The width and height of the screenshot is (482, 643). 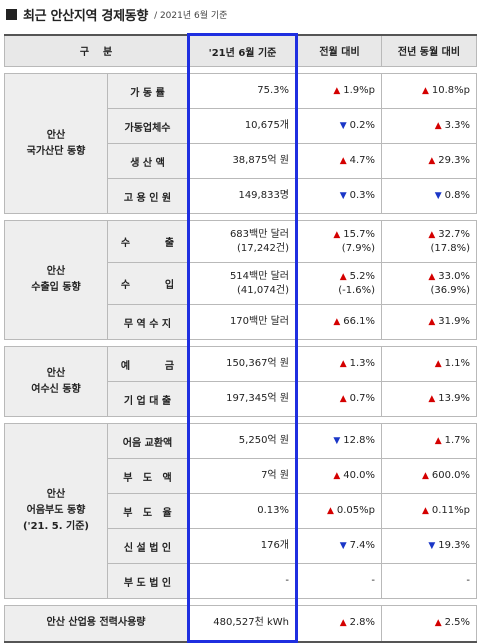 I want to click on current-value-line: 176개, so click(x=275, y=545).